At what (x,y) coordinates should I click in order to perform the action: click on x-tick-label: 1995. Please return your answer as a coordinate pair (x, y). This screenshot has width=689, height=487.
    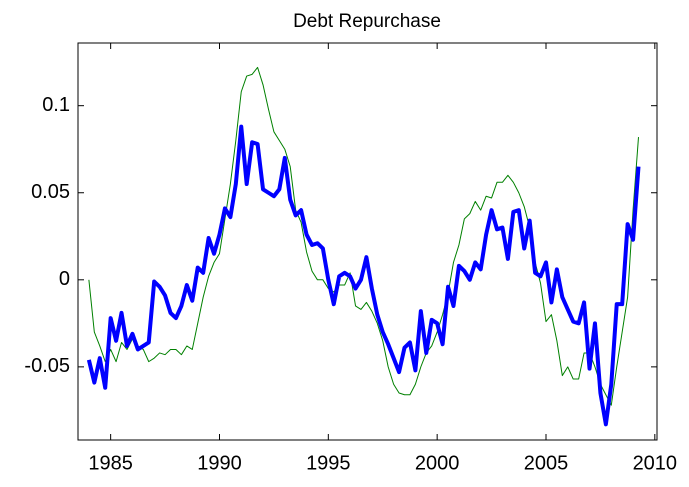
    Looking at the image, I should click on (328, 463).